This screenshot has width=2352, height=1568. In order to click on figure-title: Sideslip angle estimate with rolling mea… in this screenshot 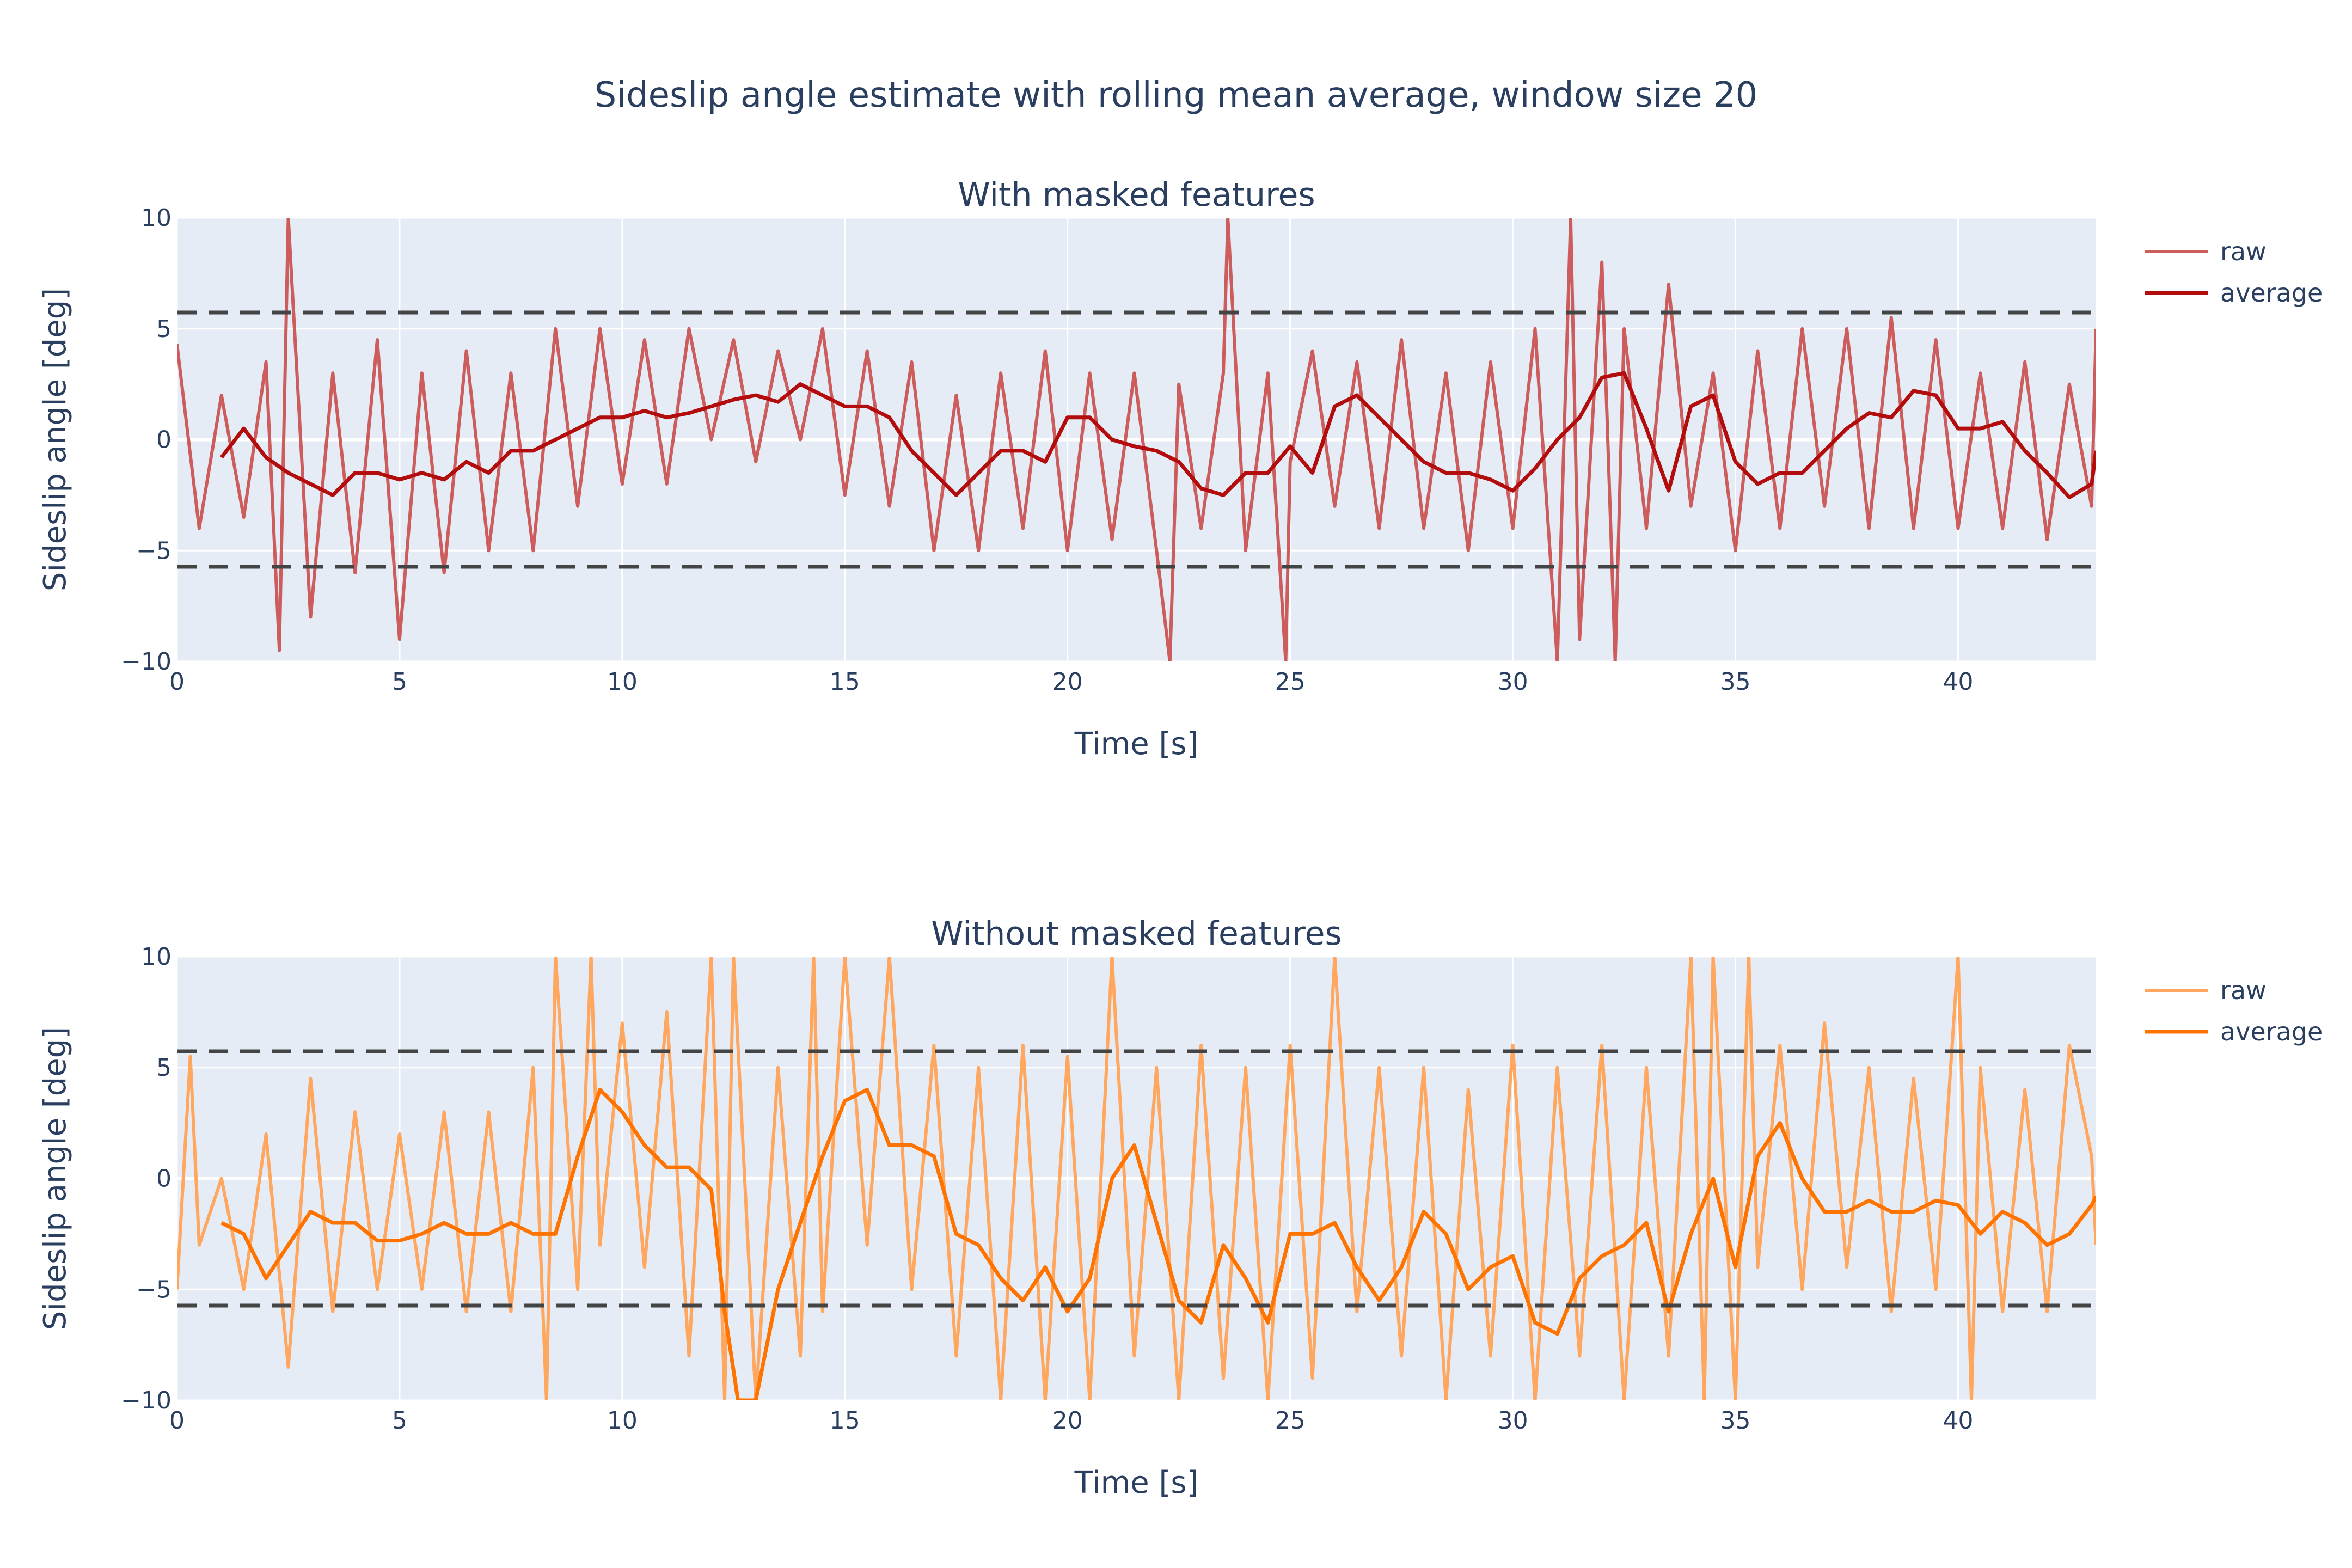, I will do `click(1176, 95)`.